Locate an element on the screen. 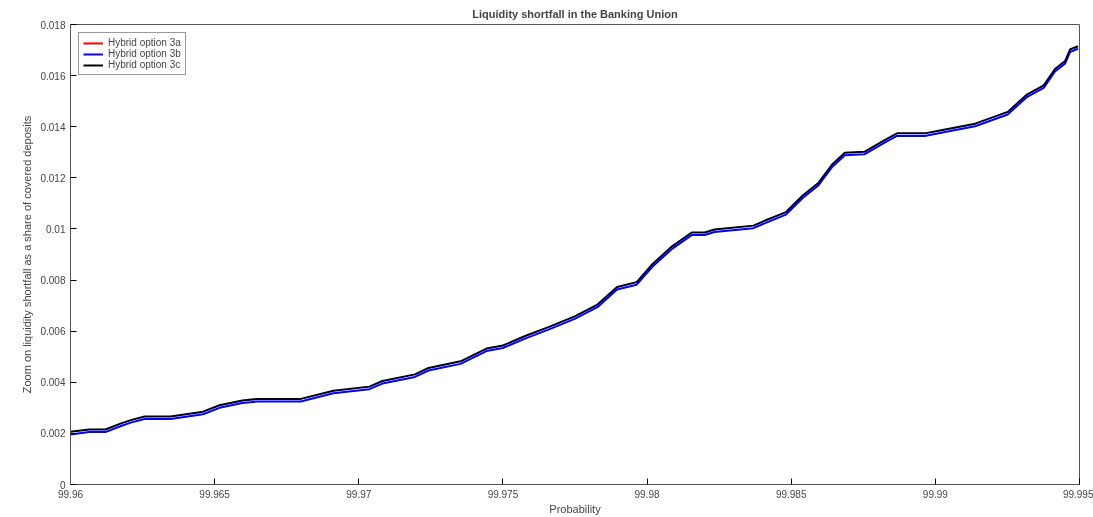 Image resolution: width=1093 pixels, height=517 pixels. x-tick-label: 99.98 is located at coordinates (647, 494).